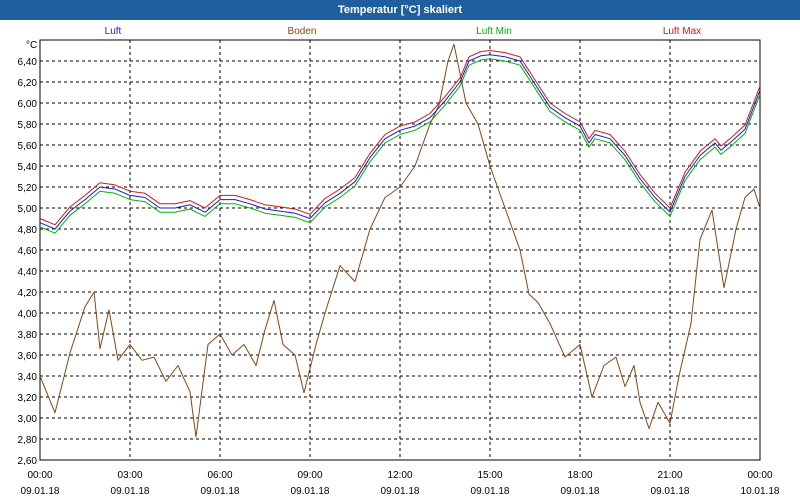 This screenshot has height=500, width=800. Describe the element at coordinates (28, 188) in the screenshot. I see `y-tick-label: 5,20` at that location.